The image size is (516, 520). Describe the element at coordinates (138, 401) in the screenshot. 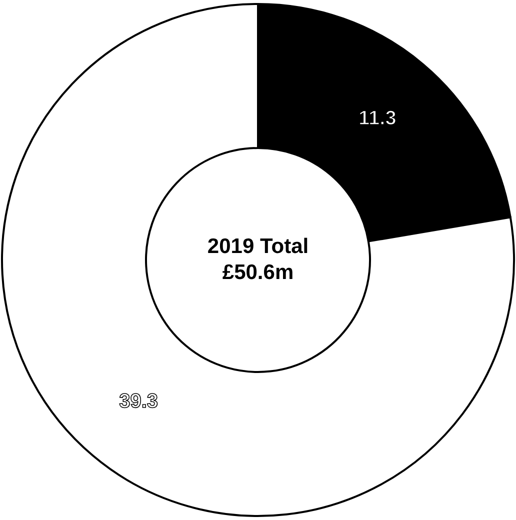

I see `data-label: 39.3` at that location.